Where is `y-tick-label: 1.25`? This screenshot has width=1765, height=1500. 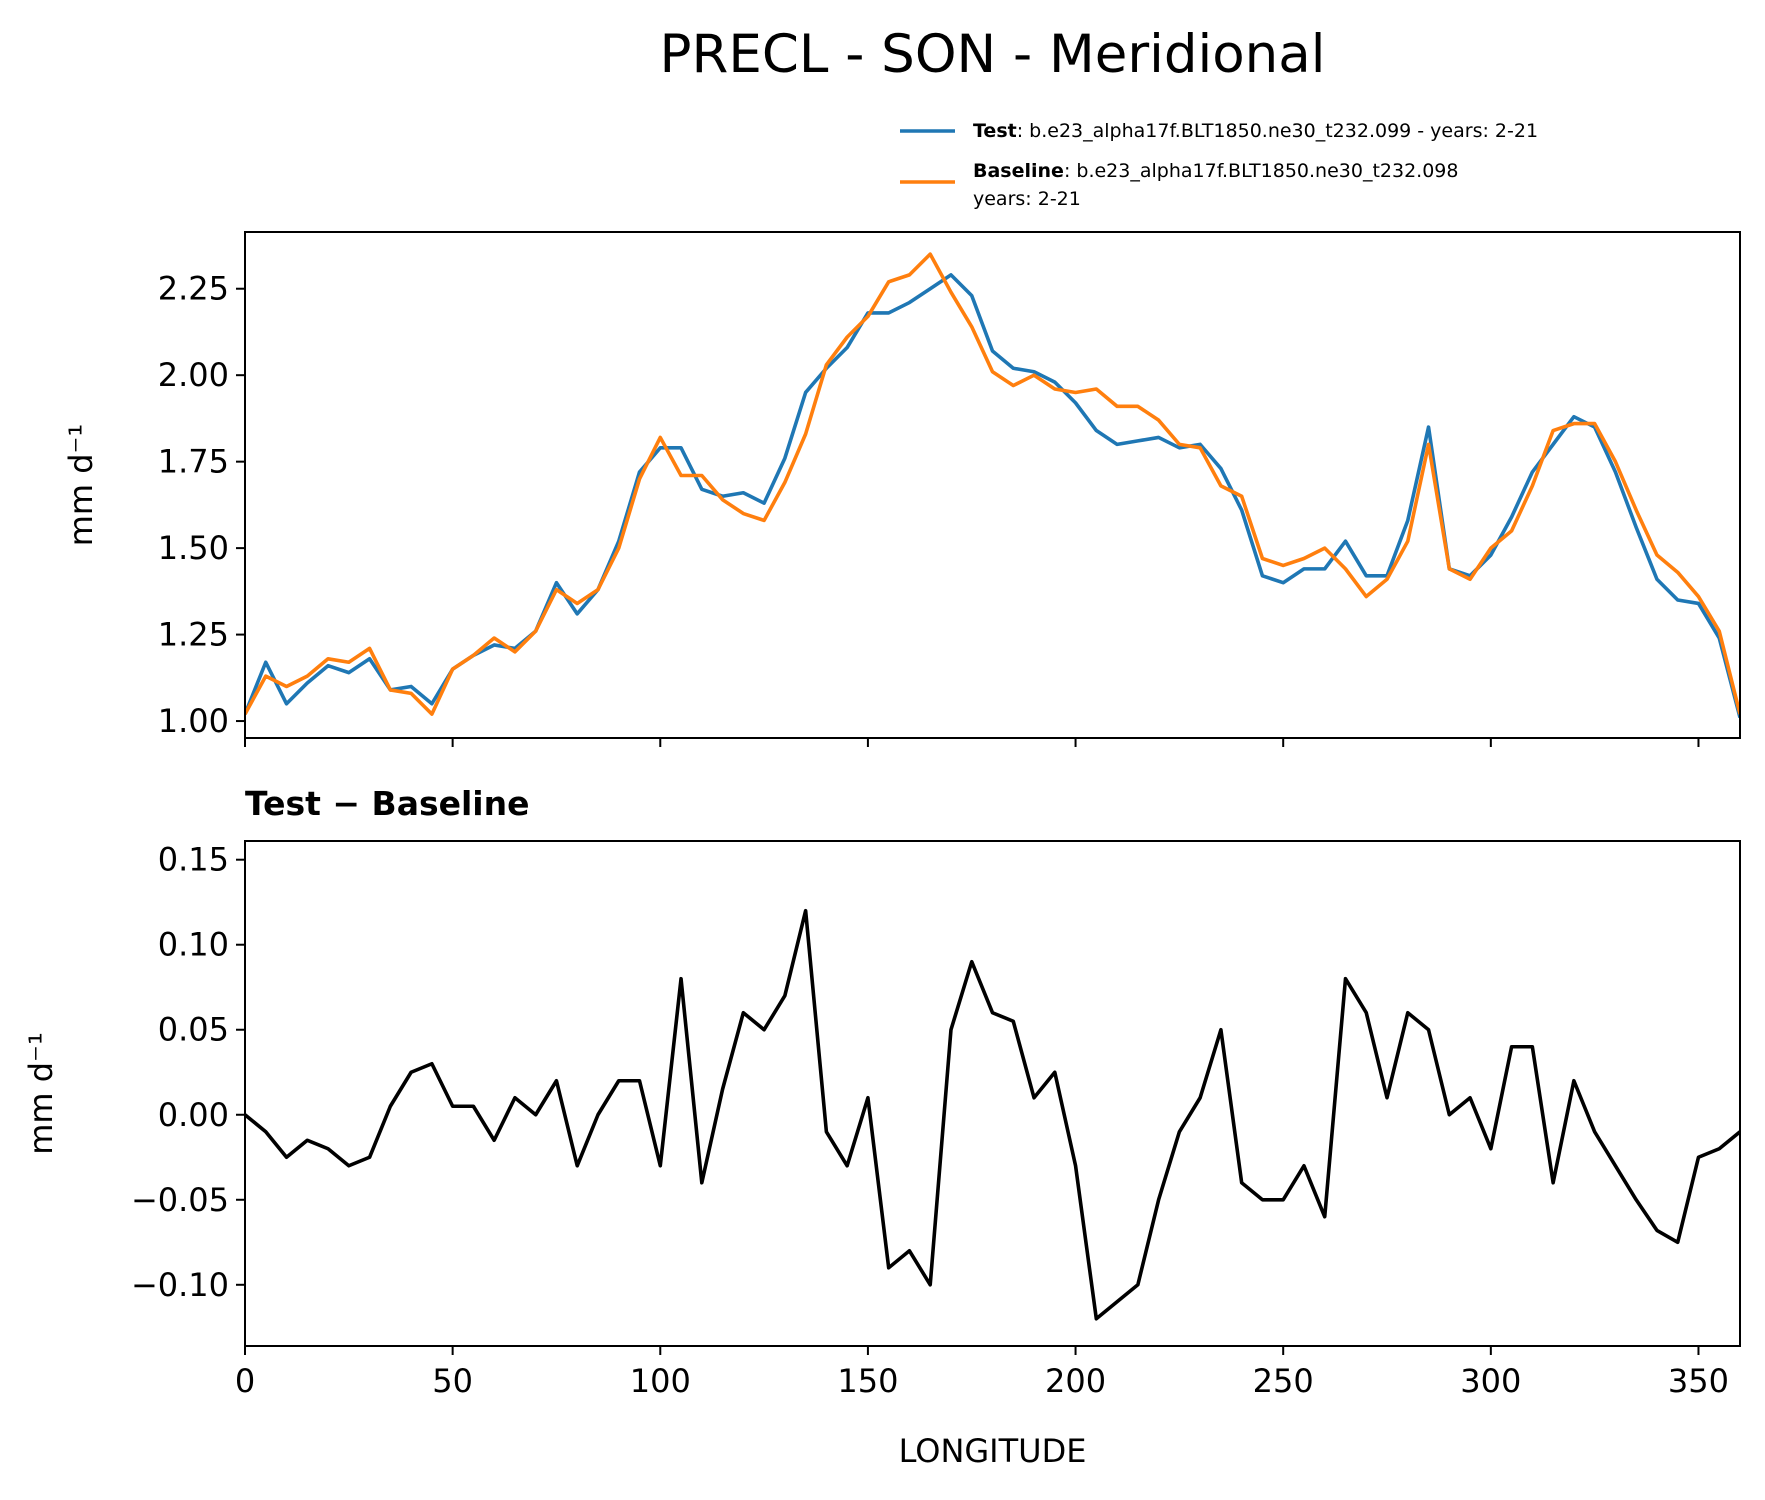
y-tick-label: 1.25 is located at coordinates (193, 635).